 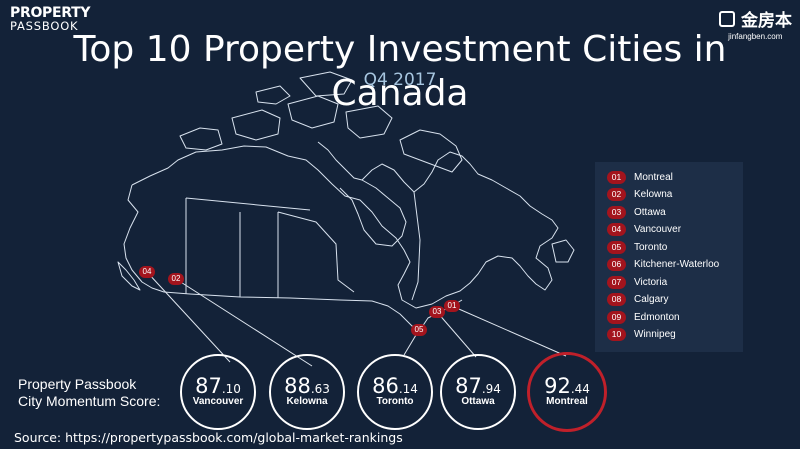 I want to click on legend-item: 01 Montreal, so click(x=640, y=177).